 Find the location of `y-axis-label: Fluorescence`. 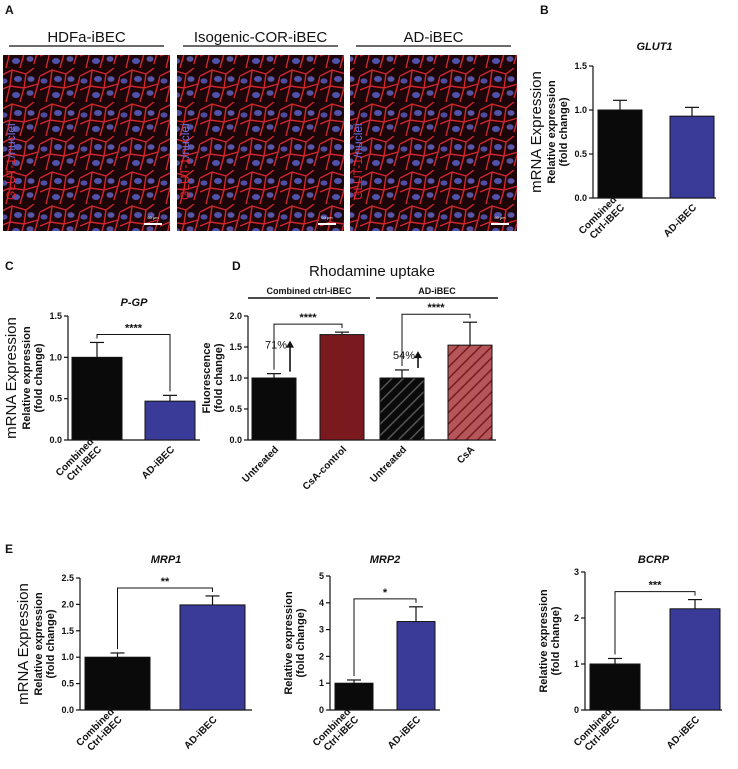

y-axis-label: Fluorescence is located at coordinates (207, 378).